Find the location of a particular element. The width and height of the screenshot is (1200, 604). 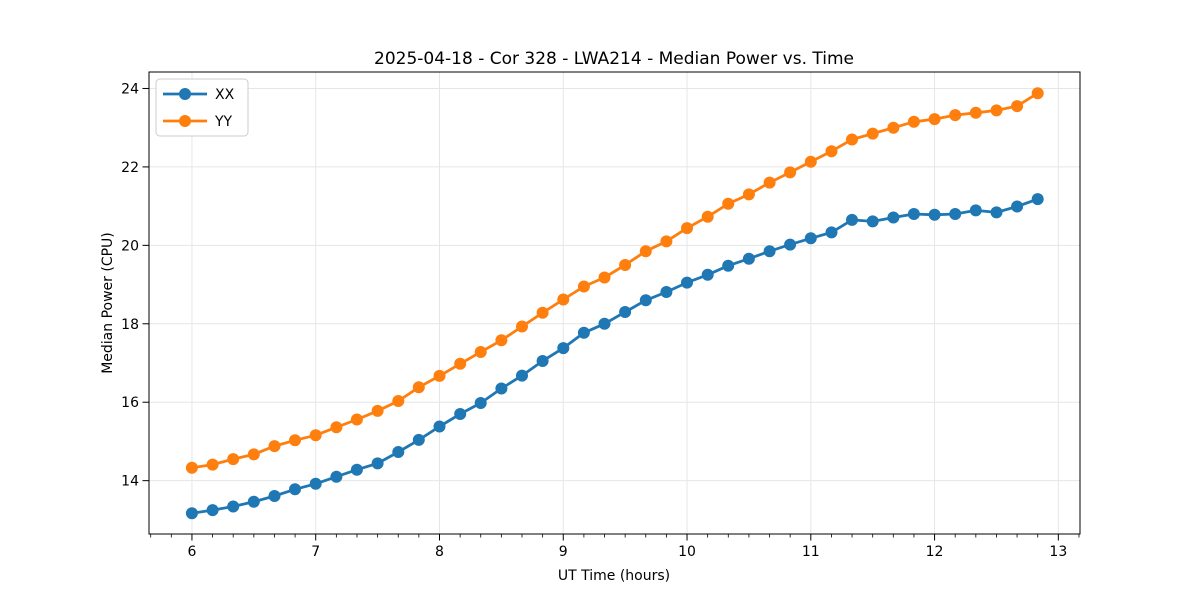

y-axis-label: Median Power (CPU) is located at coordinates (108, 303).